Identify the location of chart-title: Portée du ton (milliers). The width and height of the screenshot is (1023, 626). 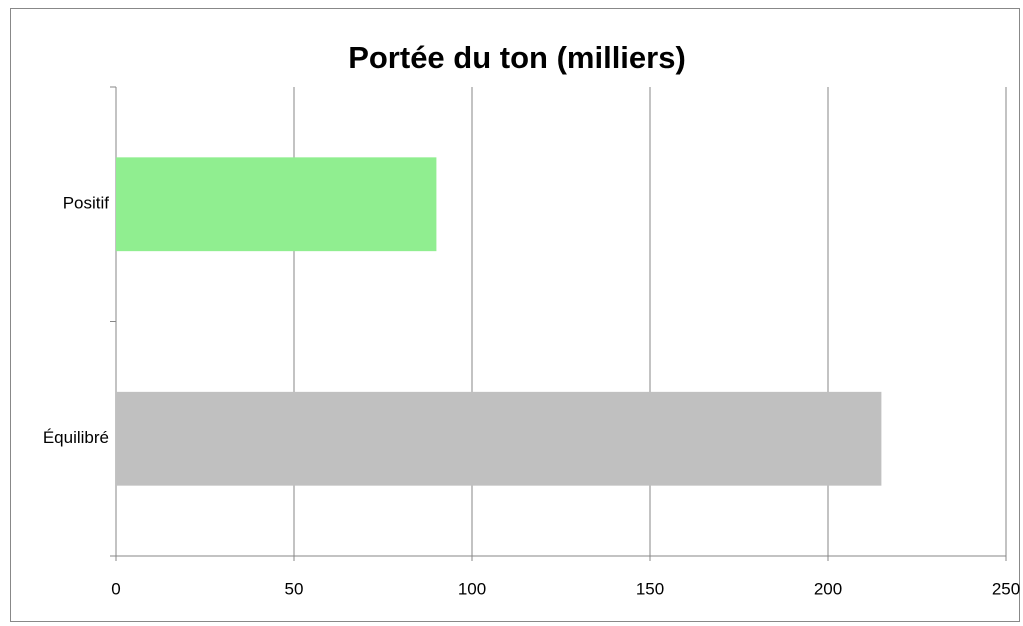
(517, 57).